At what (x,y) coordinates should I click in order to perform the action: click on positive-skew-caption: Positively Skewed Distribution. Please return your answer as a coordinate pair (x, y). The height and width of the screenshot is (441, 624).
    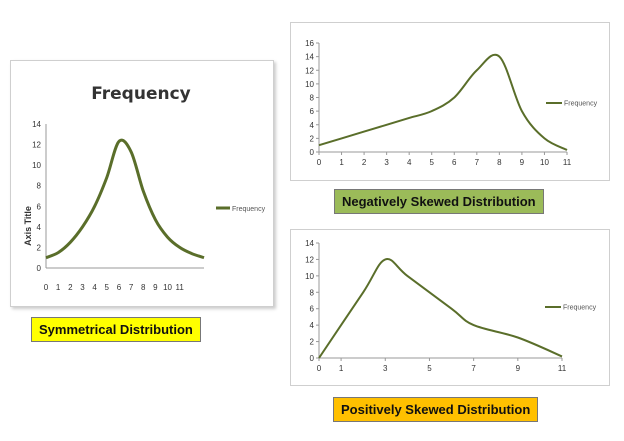
    Looking at the image, I should click on (436, 409).